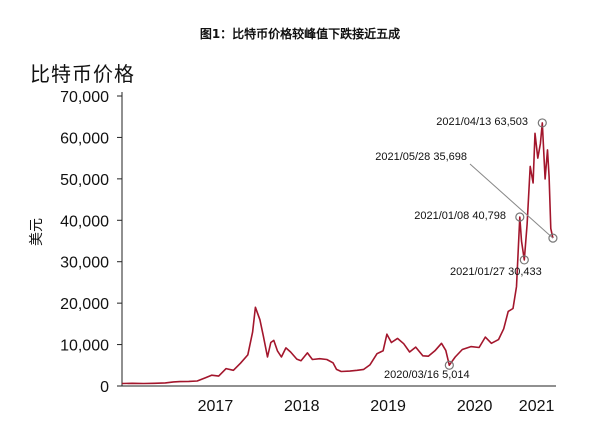  What do you see at coordinates (388, 406) in the screenshot?
I see `x-tick-label: 2019` at bounding box center [388, 406].